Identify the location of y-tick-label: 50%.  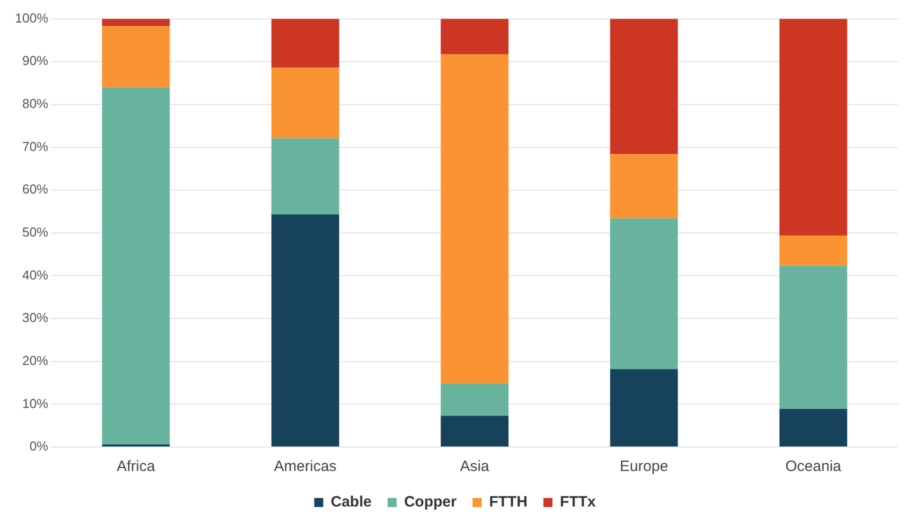
(35, 232).